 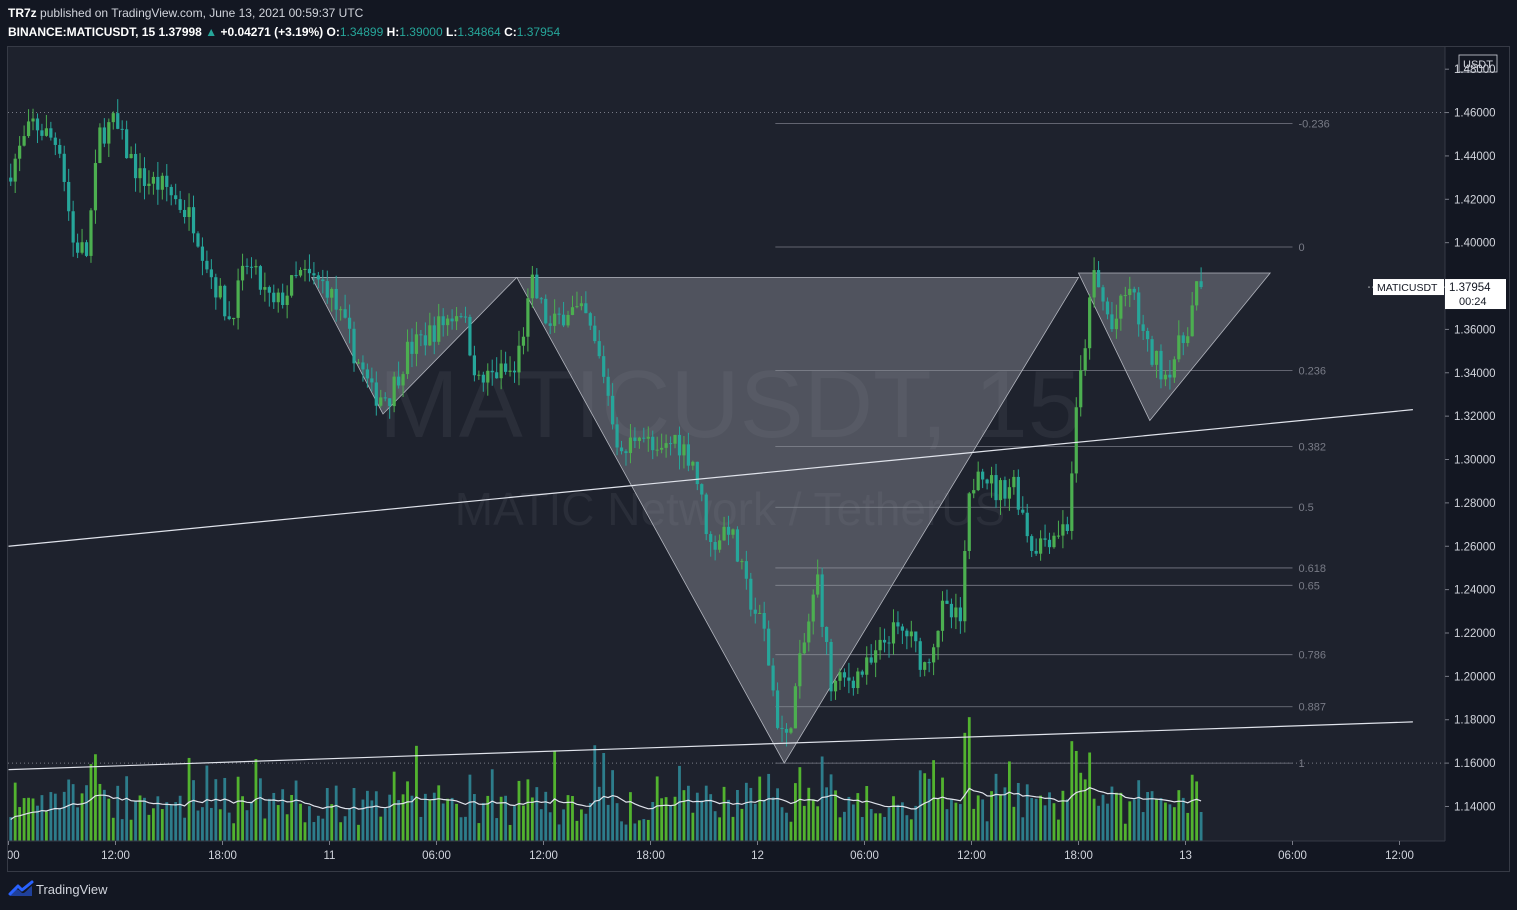 I want to click on price-tick-label: 1.44000, so click(x=1475, y=157).